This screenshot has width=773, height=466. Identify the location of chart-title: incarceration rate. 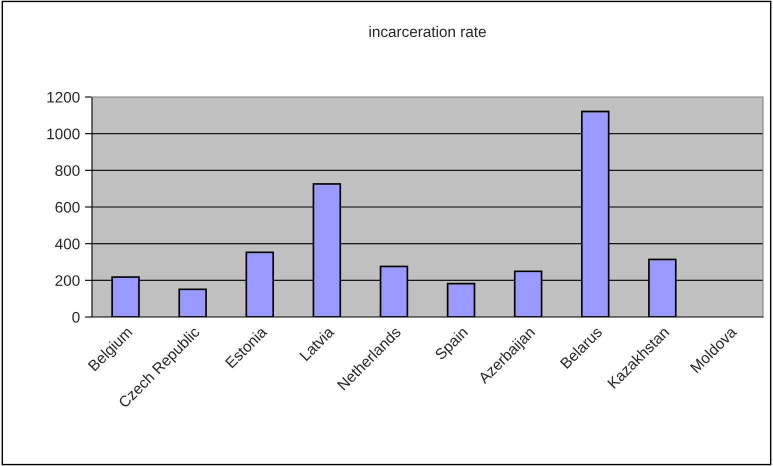
(428, 32).